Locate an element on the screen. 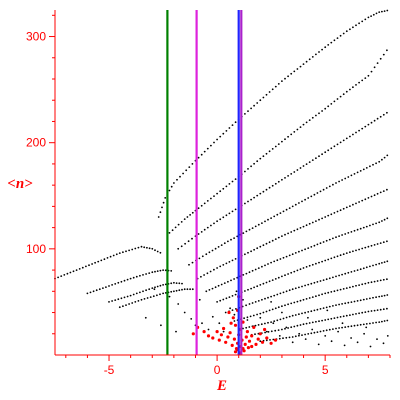 Image resolution: width=400 pixels, height=400 pixels. x-tick-label: 5 is located at coordinates (325, 370).